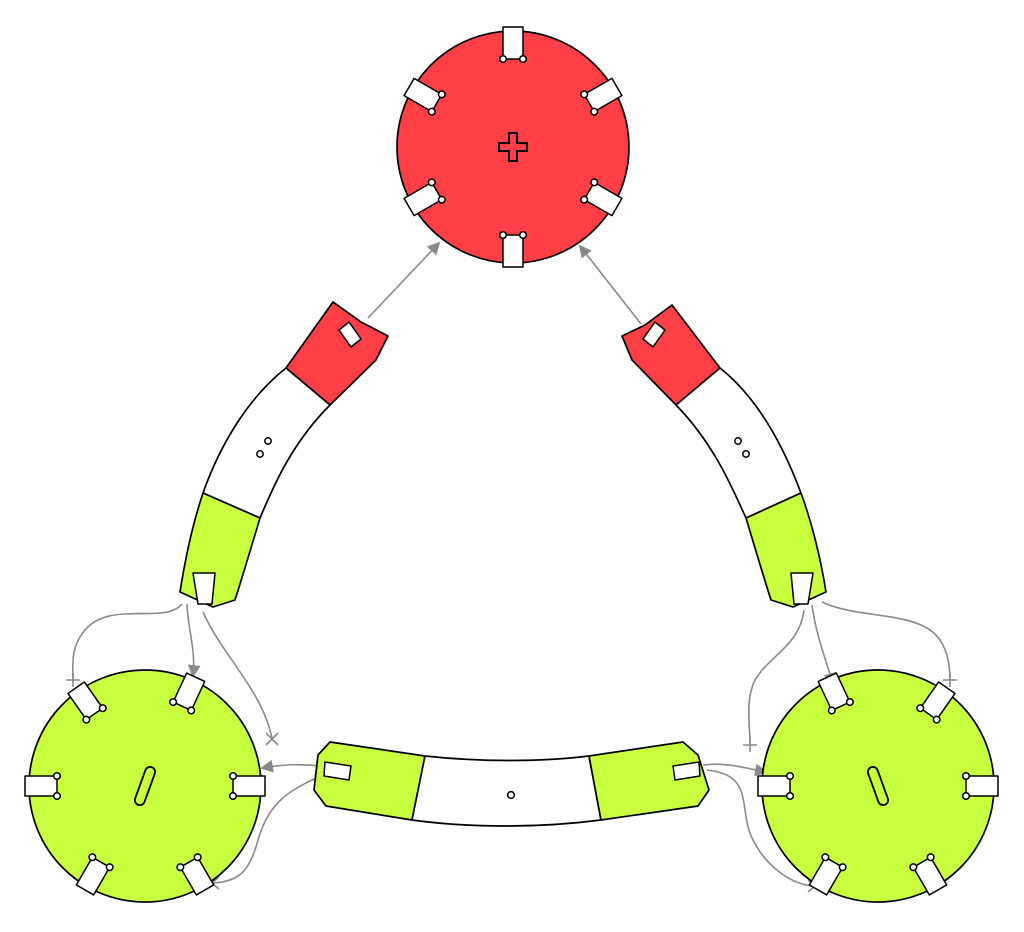 Image resolution: width=1024 pixels, height=932 pixels. Describe the element at coordinates (284, 454) in the screenshot. I see `left-arc` at that location.